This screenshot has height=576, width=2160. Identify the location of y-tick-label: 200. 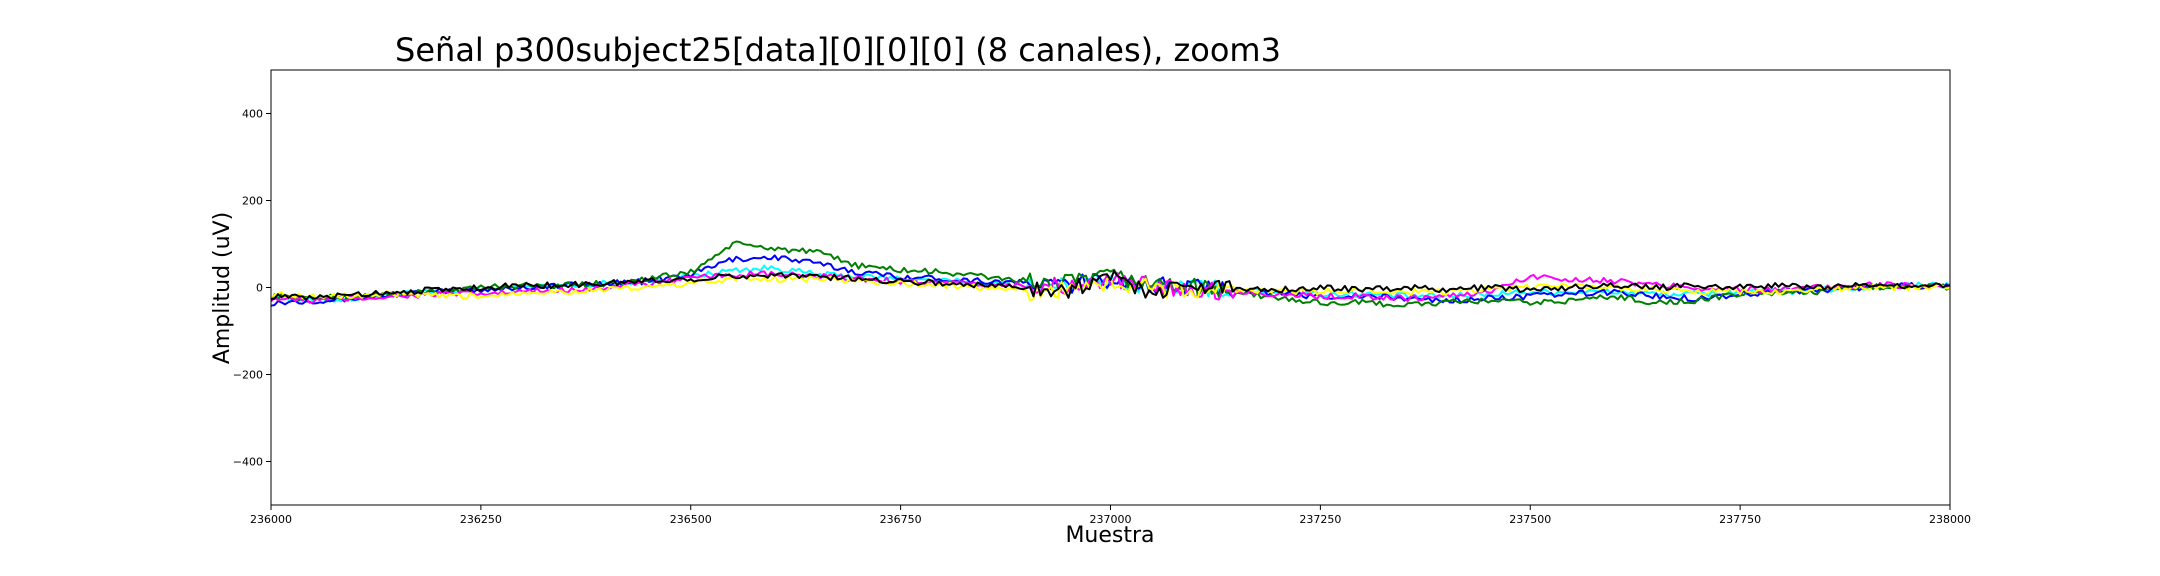
(252, 201).